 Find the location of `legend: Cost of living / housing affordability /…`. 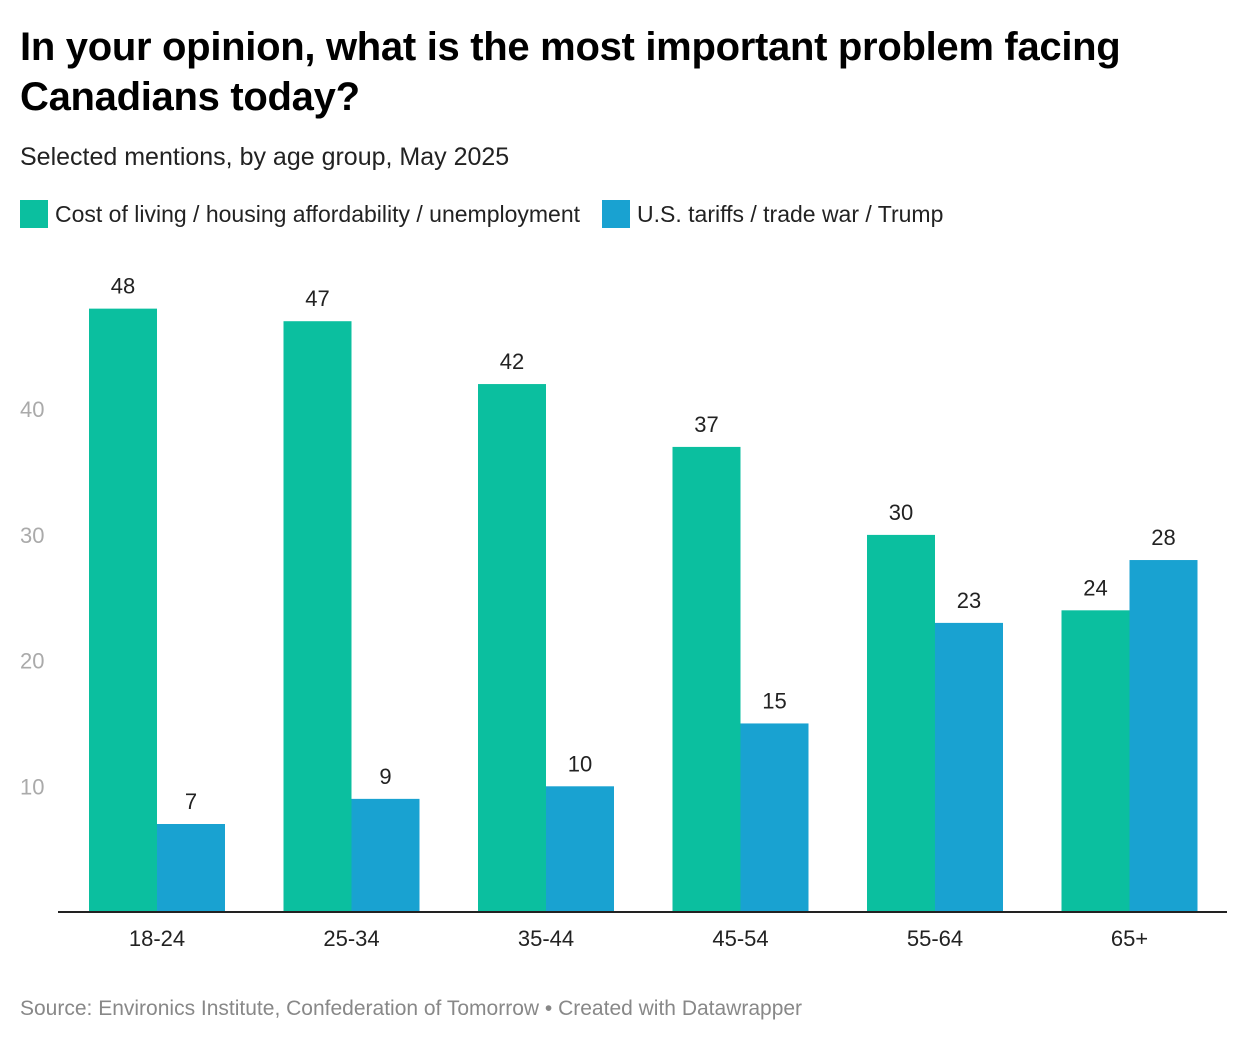

legend: Cost of living / housing affordability /… is located at coordinates (492, 214).